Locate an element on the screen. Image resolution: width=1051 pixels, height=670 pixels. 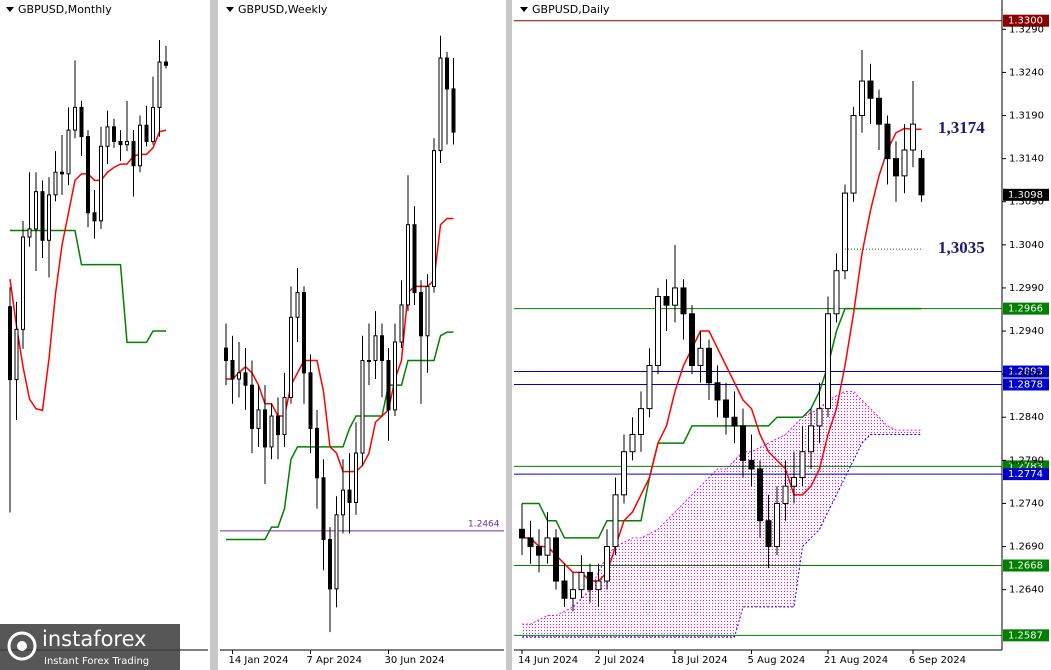
y-tick-label: 1.2990 is located at coordinates (1026, 288).